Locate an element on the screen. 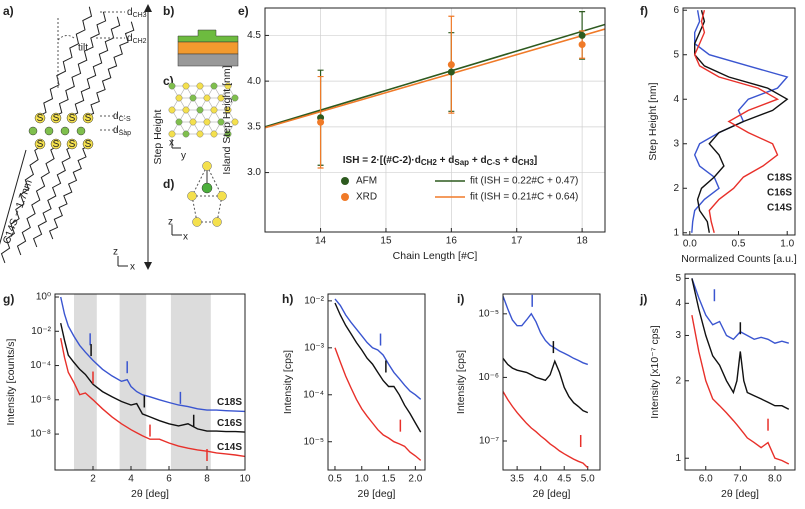 The image size is (805, 509). x-tick-label: 3.5 is located at coordinates (517, 479).